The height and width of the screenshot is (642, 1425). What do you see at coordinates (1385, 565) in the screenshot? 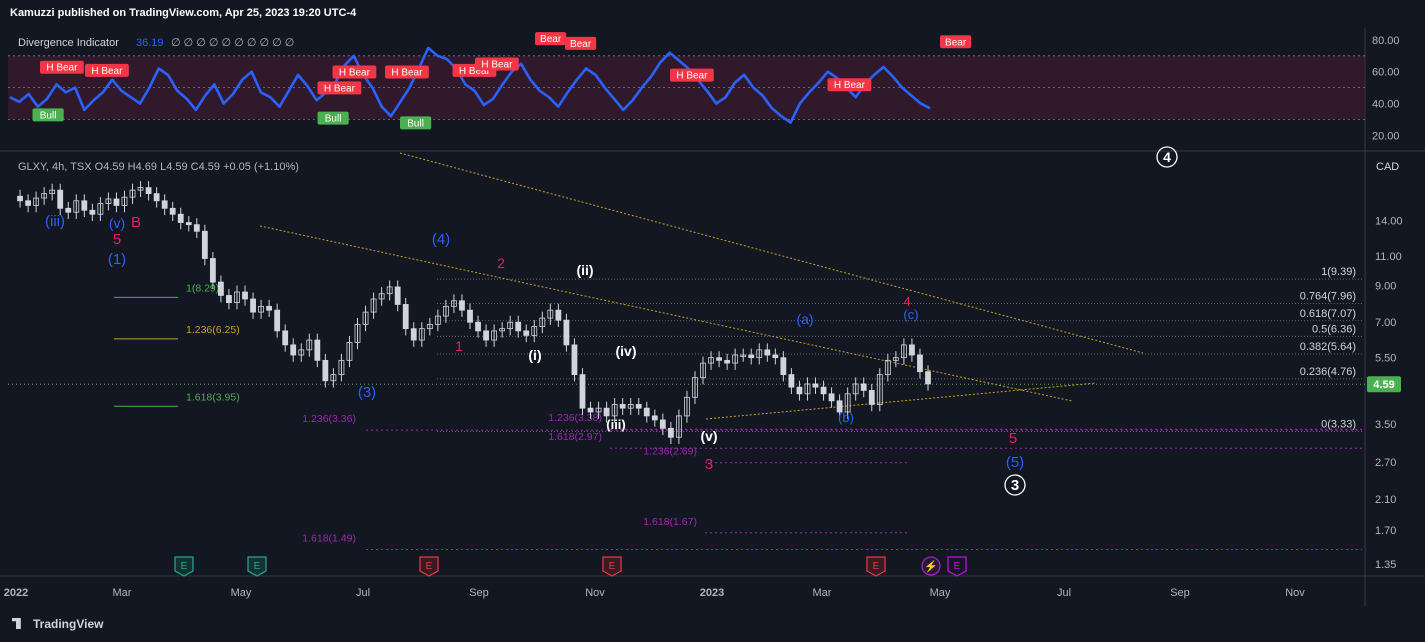
I see `price-axis-tick: 1.35` at bounding box center [1385, 565].